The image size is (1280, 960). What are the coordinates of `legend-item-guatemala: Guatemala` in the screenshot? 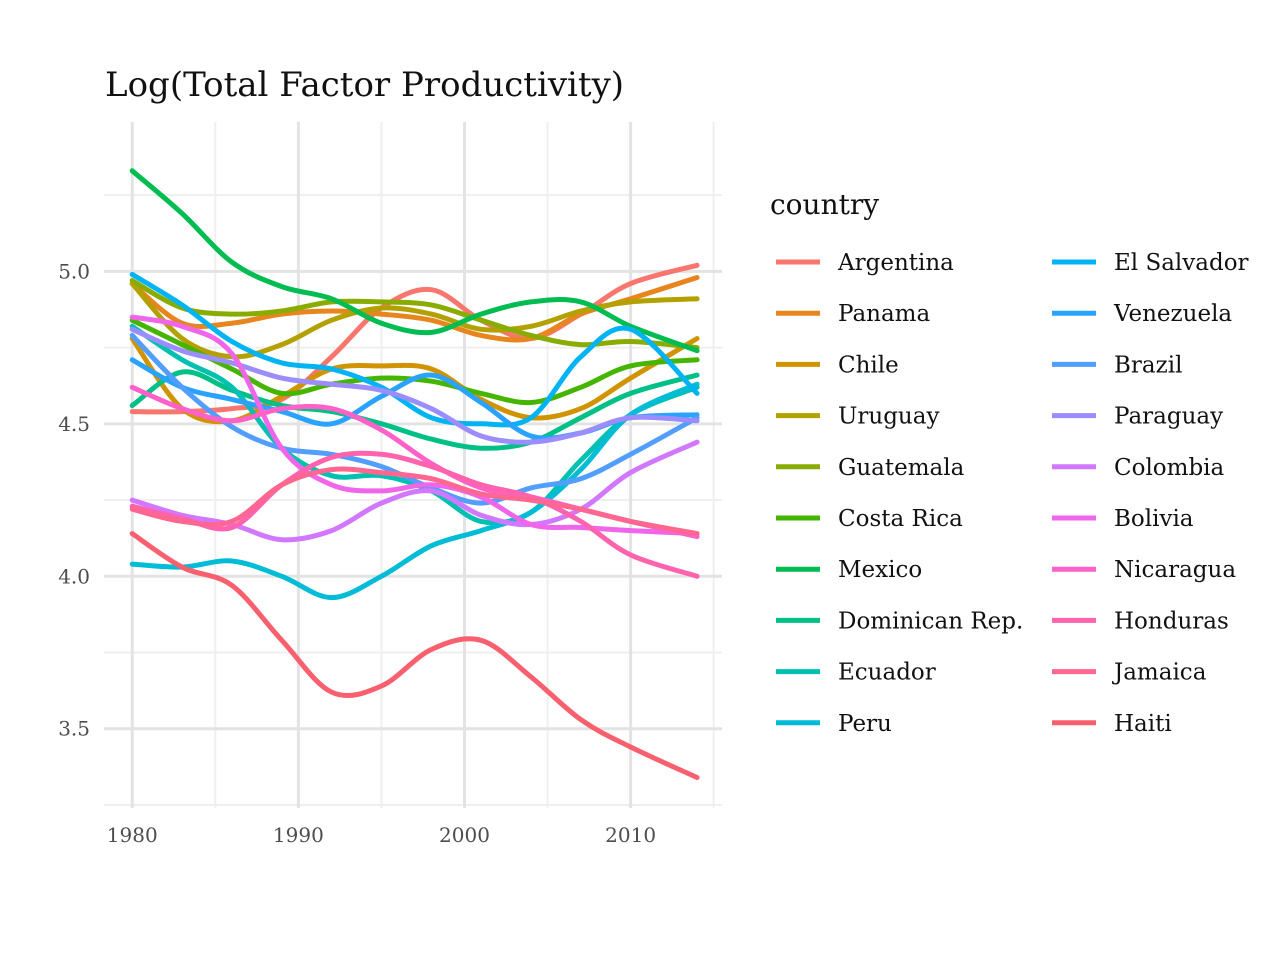 It's located at (870, 468).